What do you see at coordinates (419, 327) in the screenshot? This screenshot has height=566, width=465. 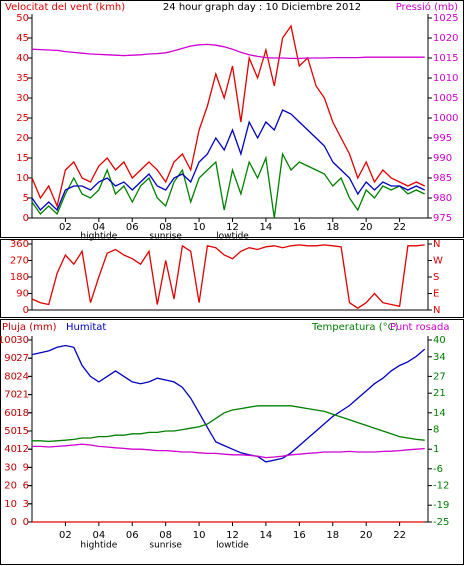 I see `dewpoint-axis-label: Punt rosada` at bounding box center [419, 327].